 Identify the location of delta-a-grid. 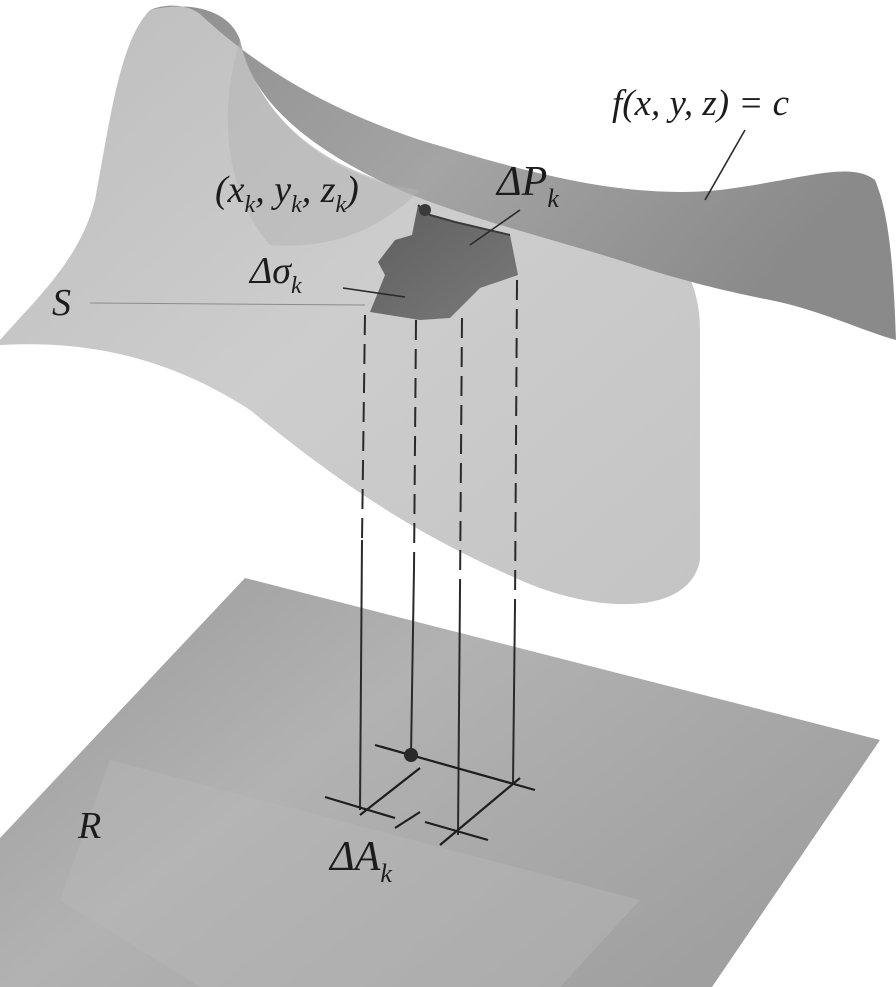
(430, 794).